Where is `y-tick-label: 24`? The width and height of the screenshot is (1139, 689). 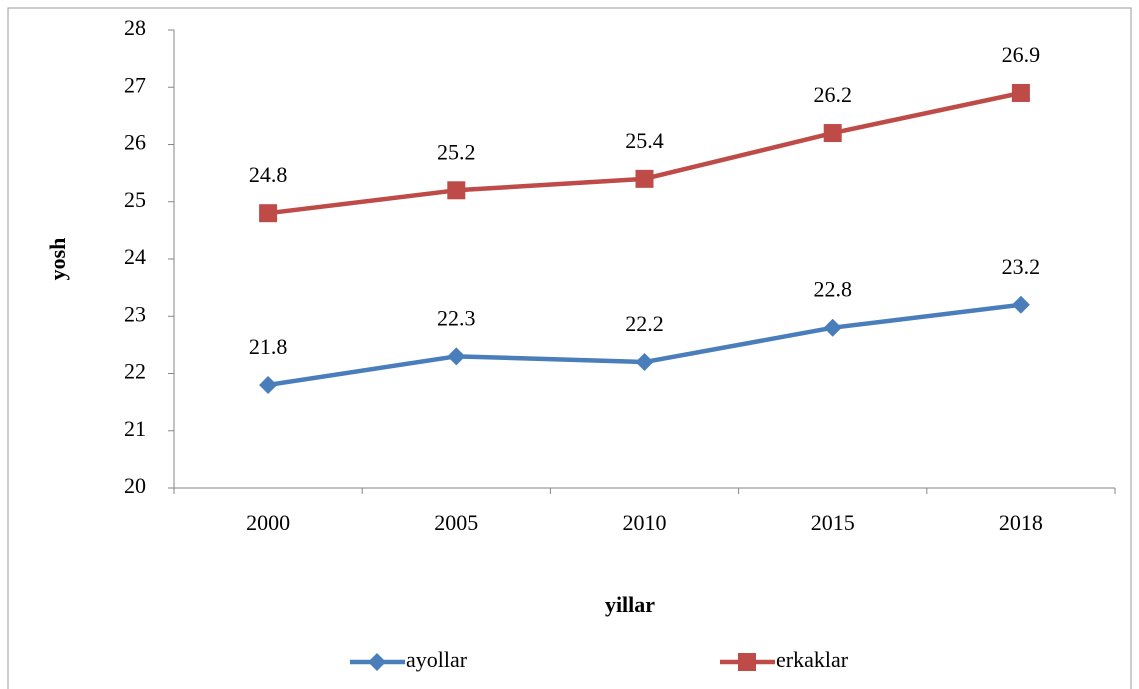
y-tick-label: 24 is located at coordinates (135, 256).